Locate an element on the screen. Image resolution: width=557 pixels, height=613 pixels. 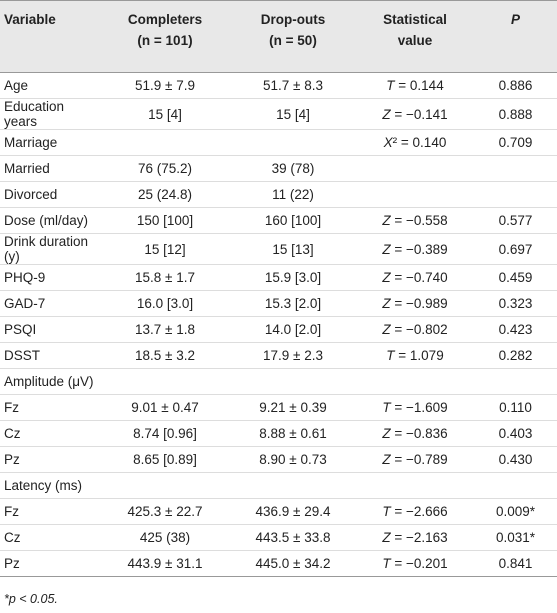
table-cell: GAD-7 is located at coordinates (50, 303).